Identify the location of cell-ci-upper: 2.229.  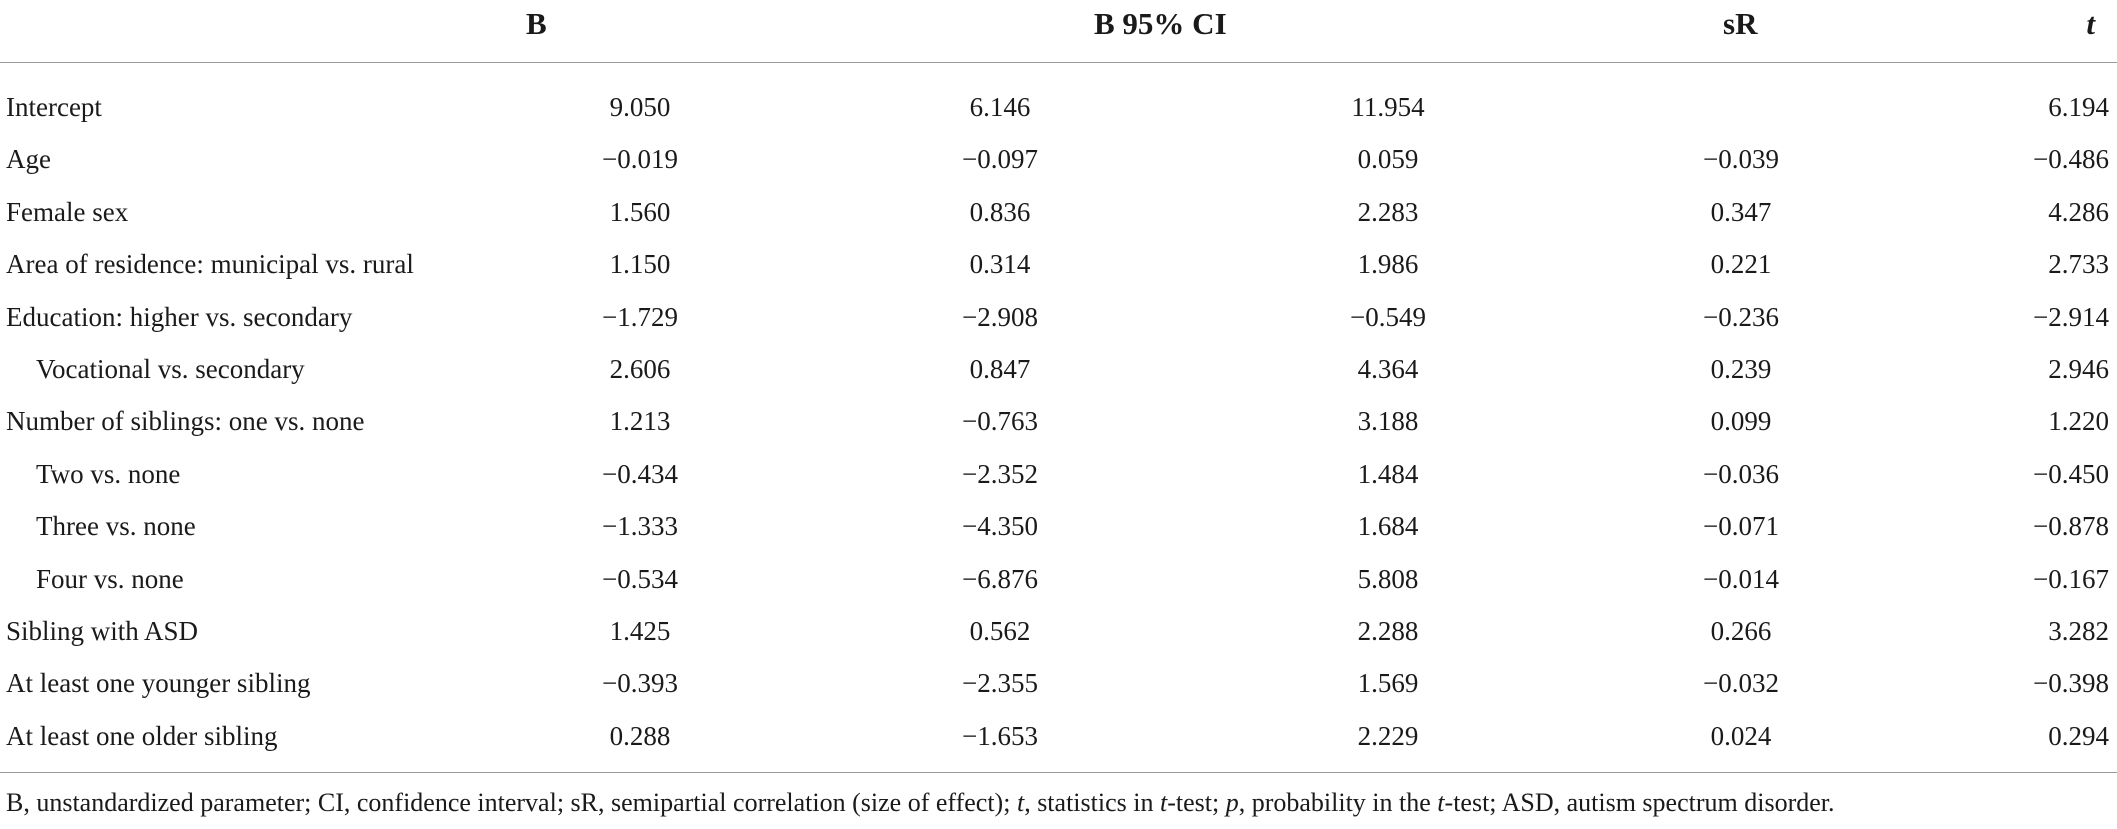
(1388, 735).